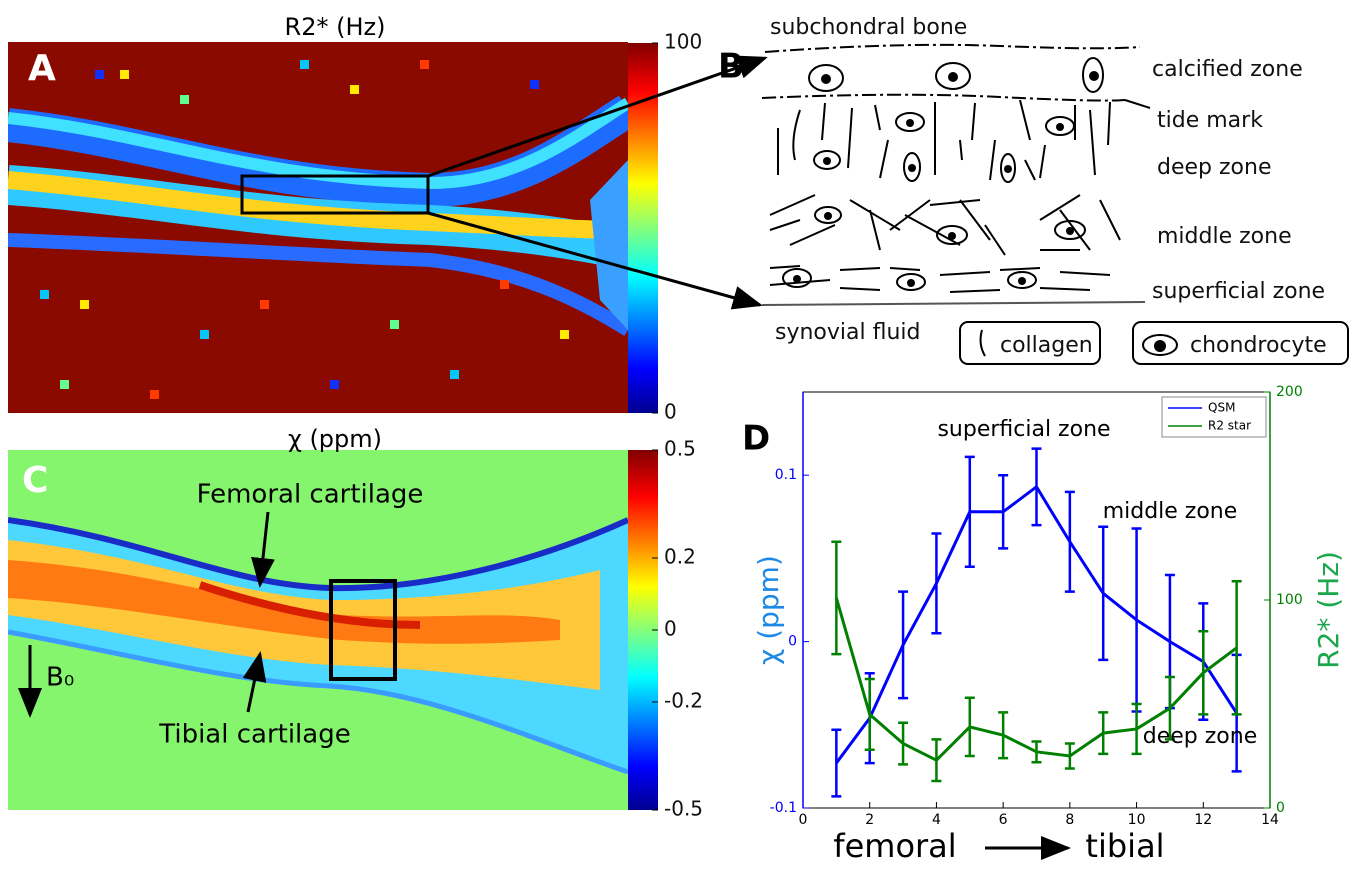 The width and height of the screenshot is (1362, 869). What do you see at coordinates (335, 439) in the screenshot?
I see `panel-title: χ (ppm)` at bounding box center [335, 439].